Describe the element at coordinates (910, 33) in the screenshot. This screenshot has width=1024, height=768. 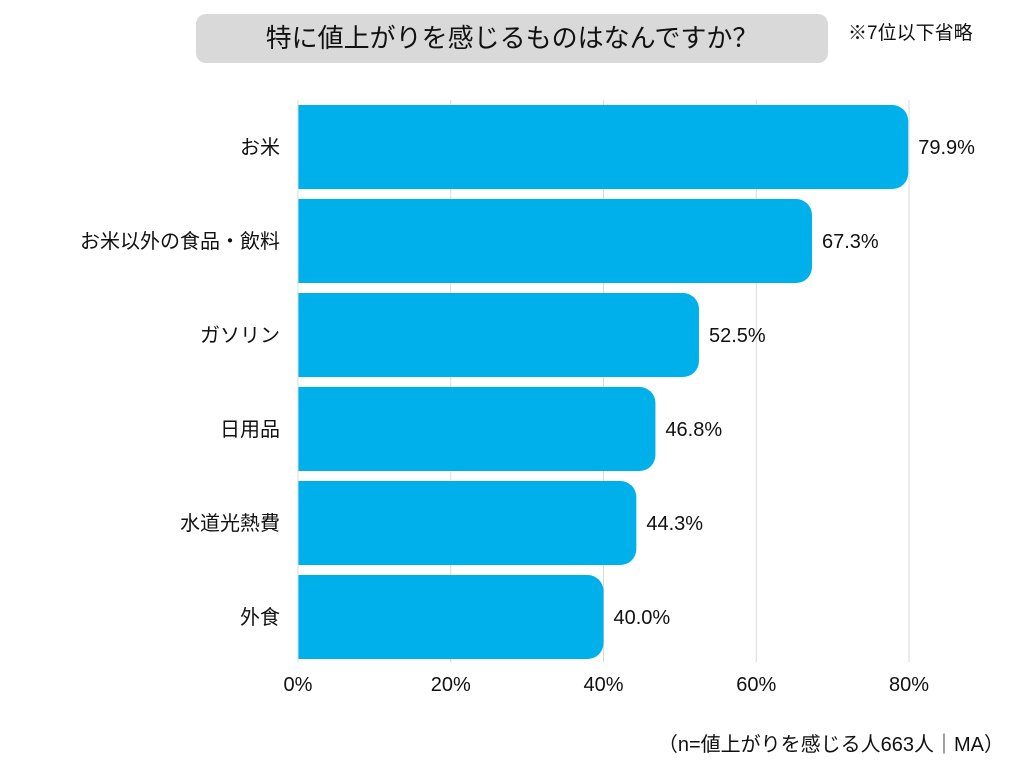
I see `chart-note: ※7位以下省略` at that location.